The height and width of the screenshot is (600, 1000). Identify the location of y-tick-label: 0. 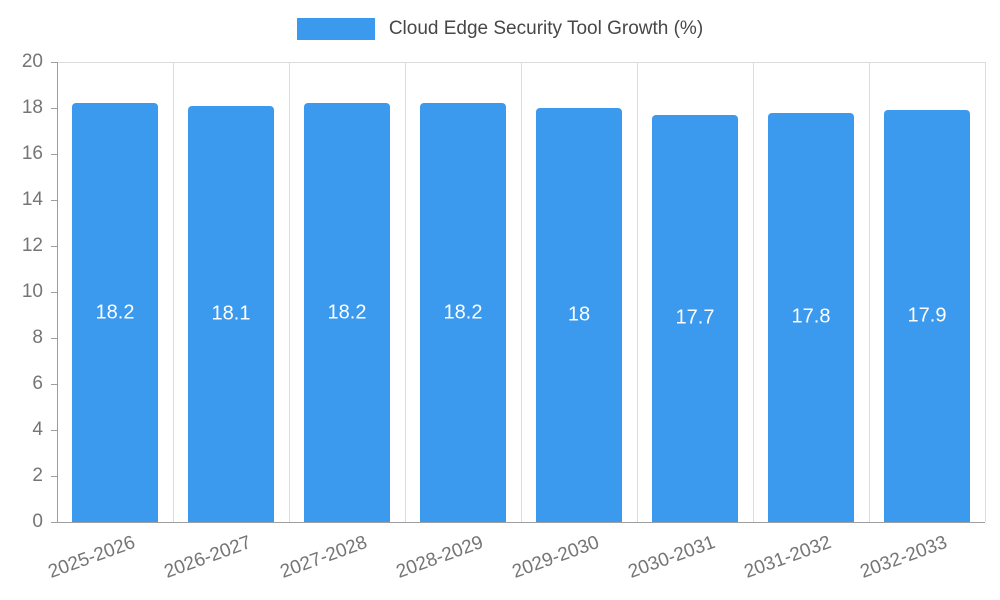
(37, 521).